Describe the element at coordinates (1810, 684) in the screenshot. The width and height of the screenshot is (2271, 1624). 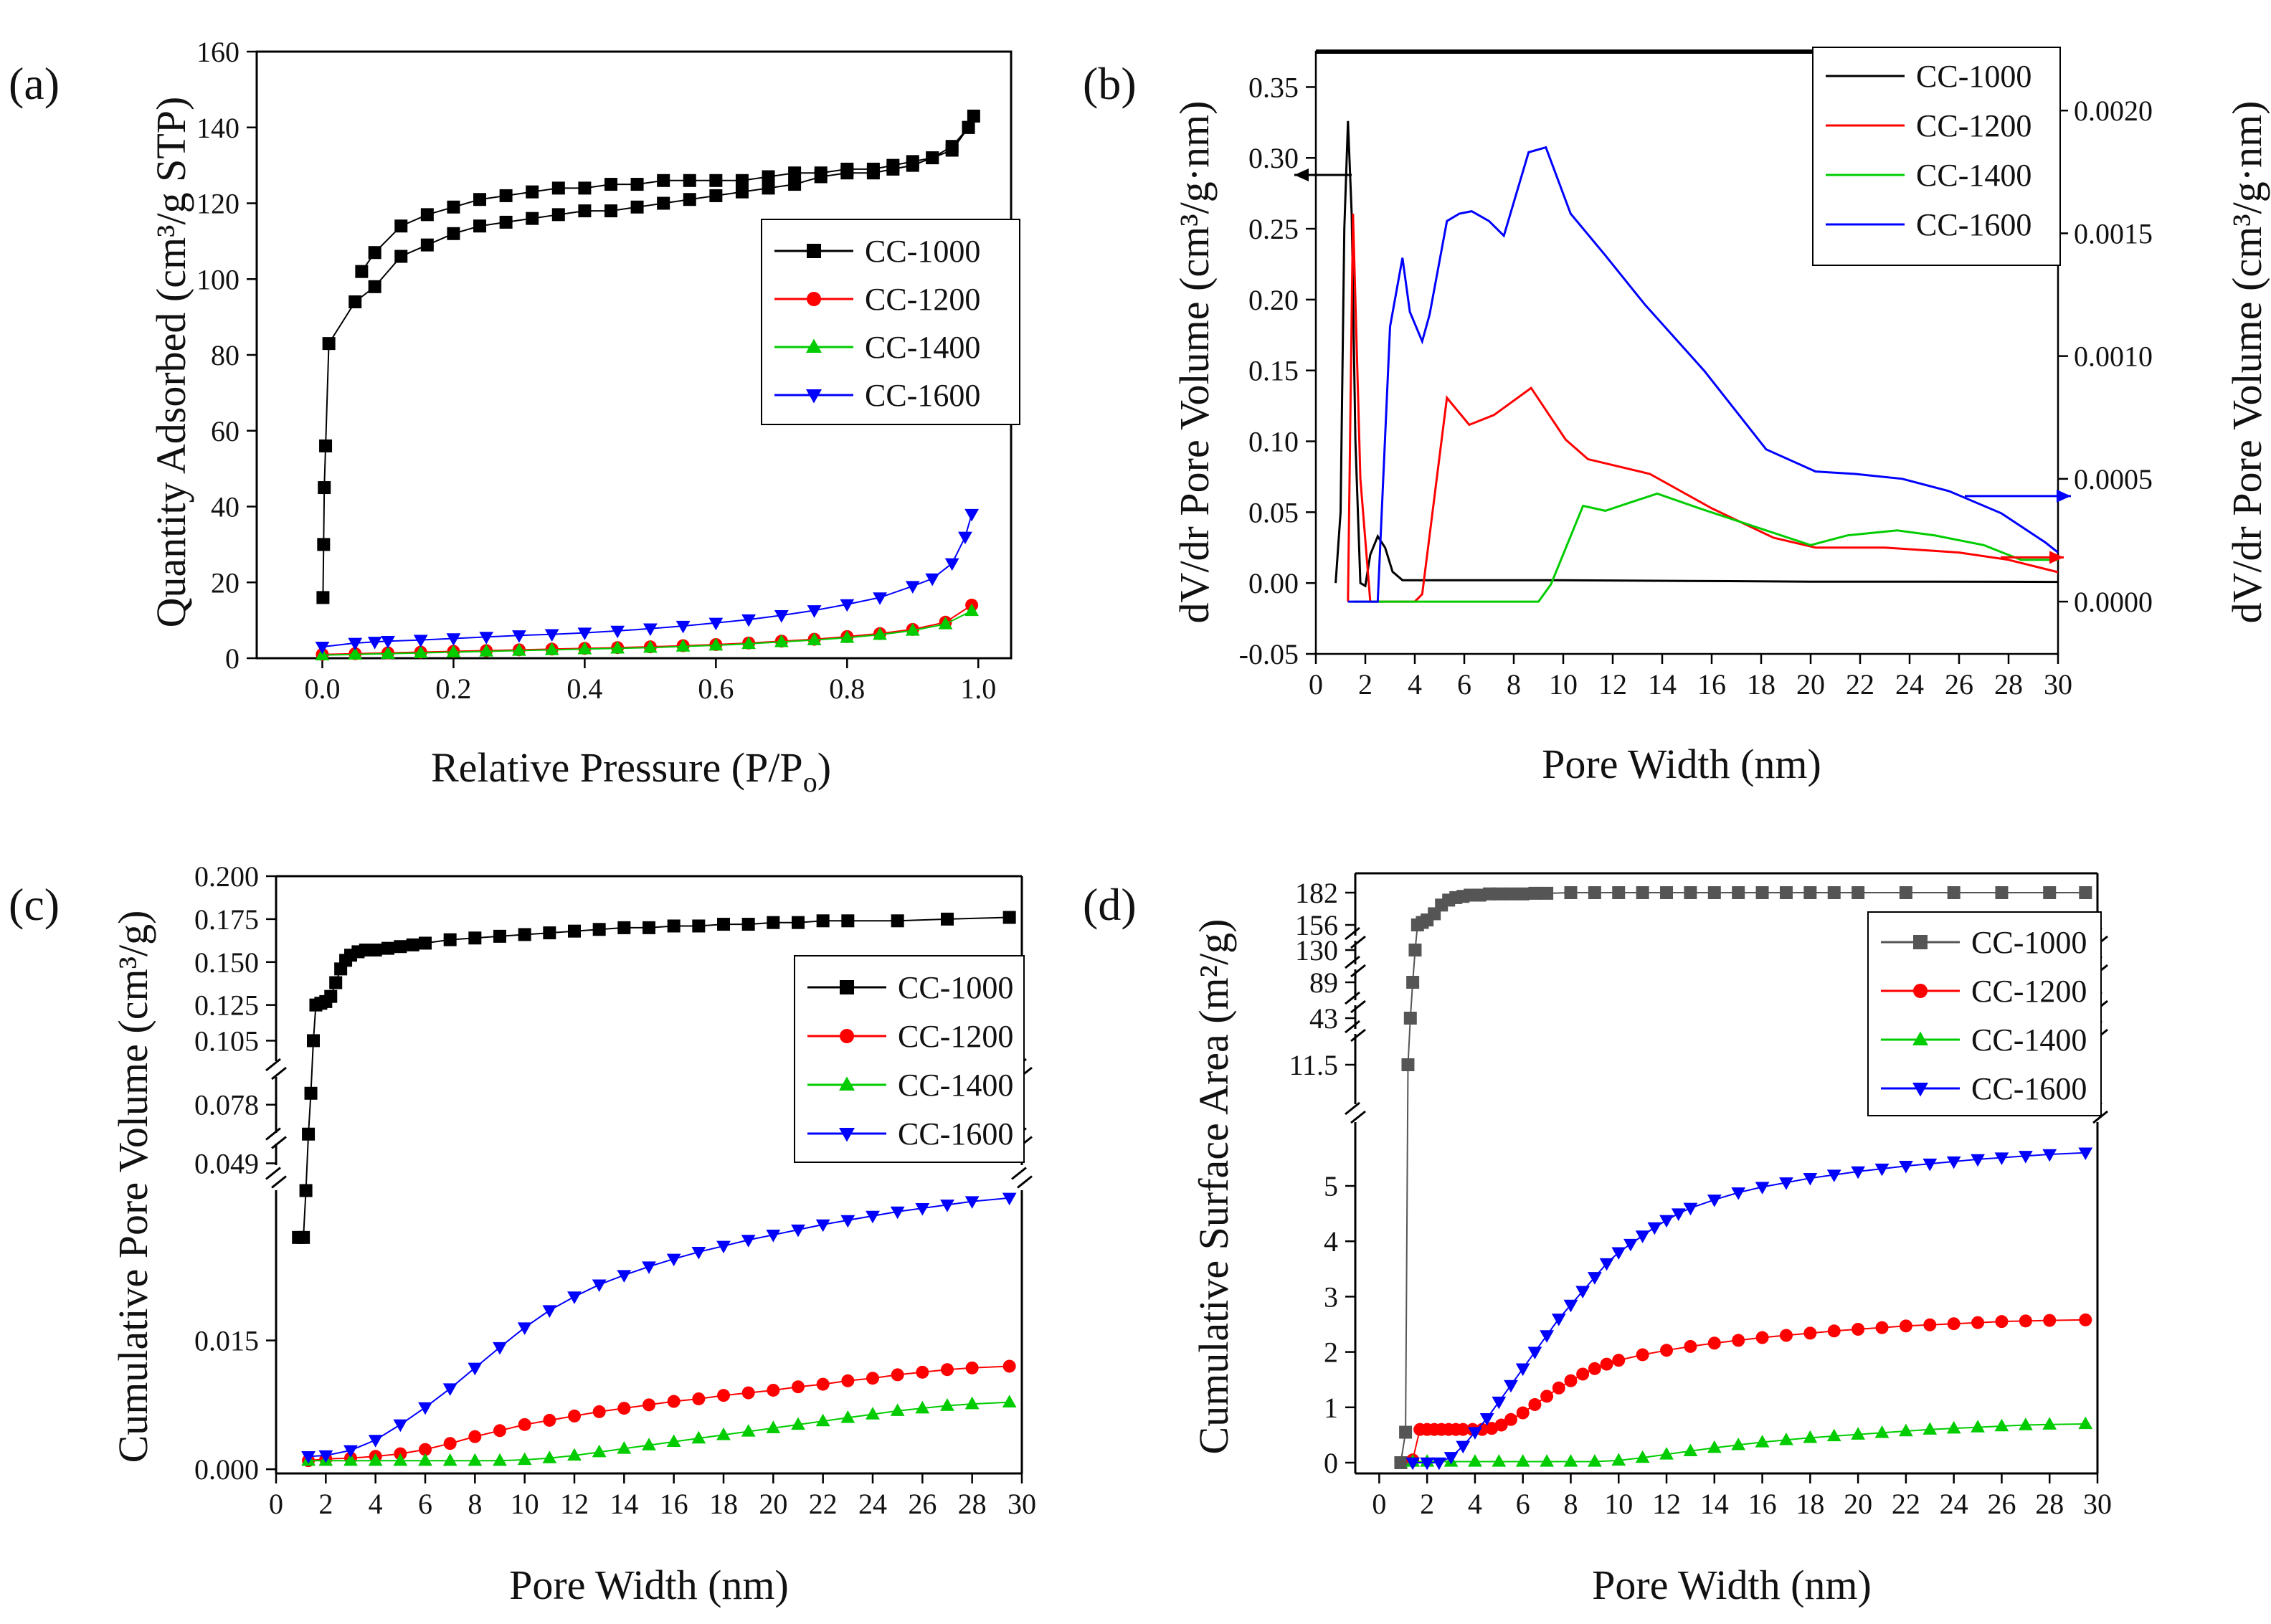
I see `x-tick-label: 20` at that location.